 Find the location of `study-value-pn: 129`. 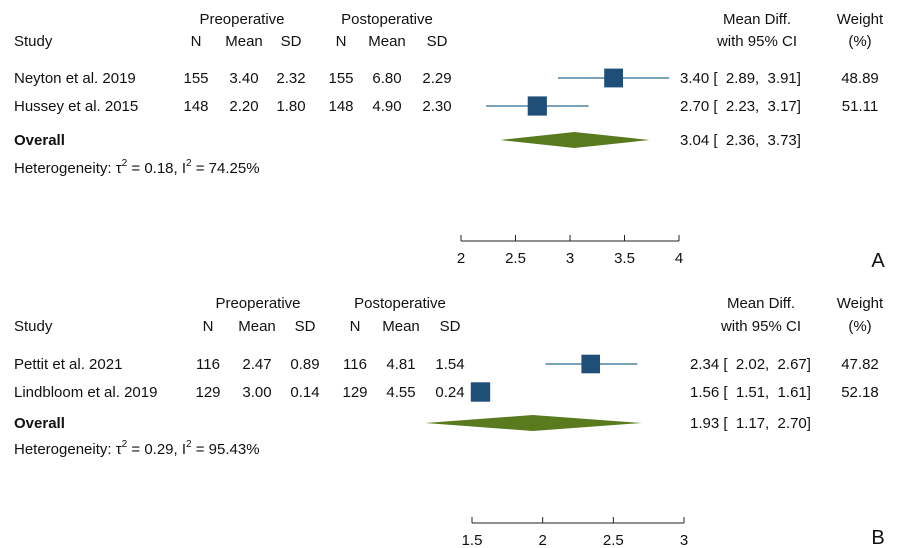

study-value-pn: 129 is located at coordinates (354, 392).